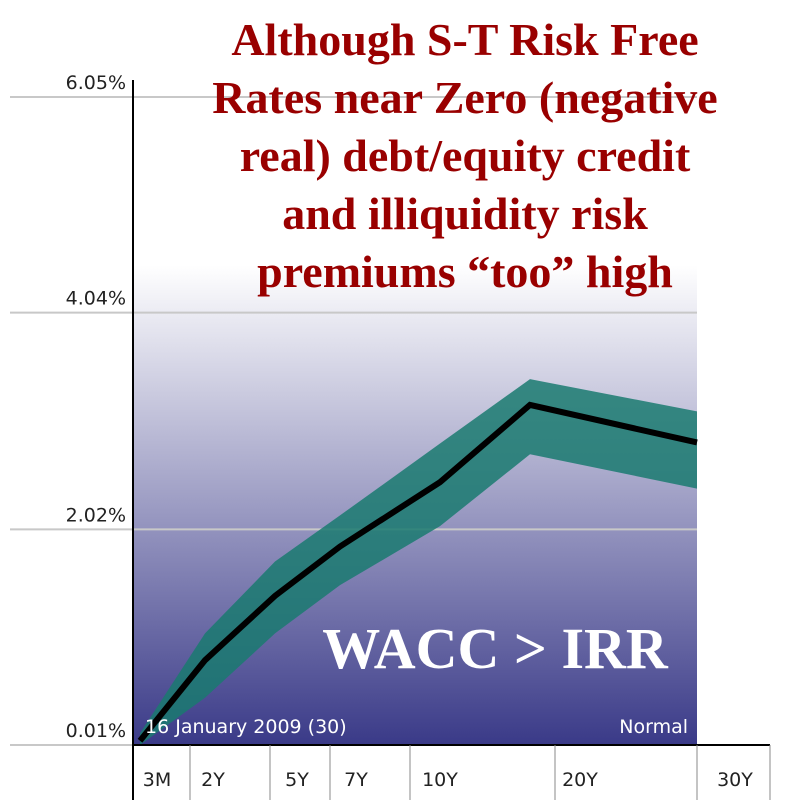 Image resolution: width=791 pixels, height=809 pixels. Describe the element at coordinates (465, 213) in the screenshot. I see `title-line: and illiquidity risk` at that location.